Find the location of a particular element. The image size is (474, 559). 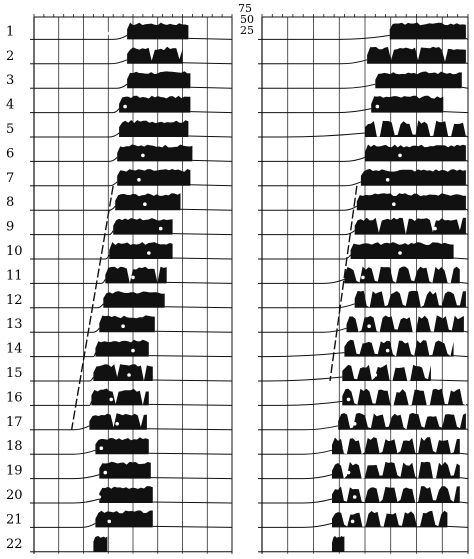

row-label: 8 is located at coordinates (10, 202).